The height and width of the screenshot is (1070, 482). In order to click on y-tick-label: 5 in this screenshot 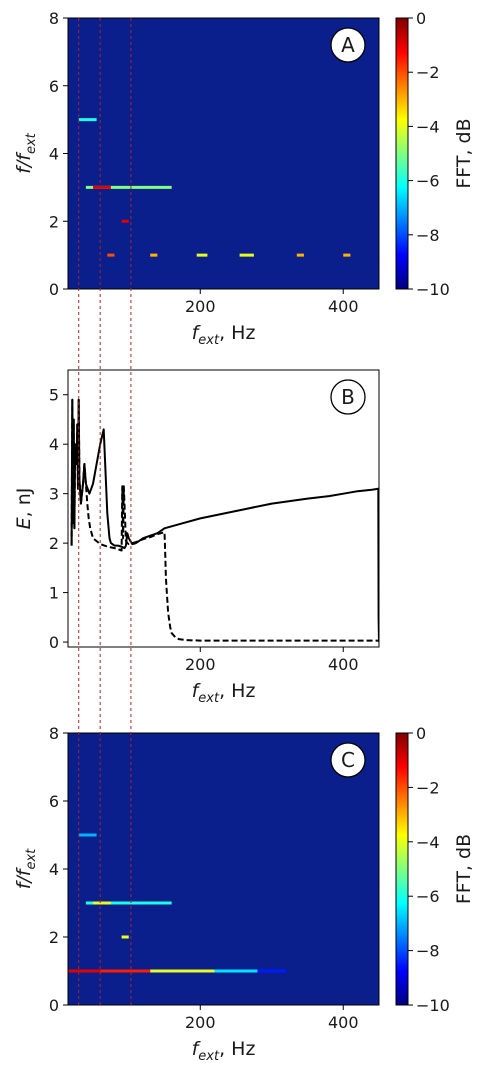, I will do `click(54, 395)`.